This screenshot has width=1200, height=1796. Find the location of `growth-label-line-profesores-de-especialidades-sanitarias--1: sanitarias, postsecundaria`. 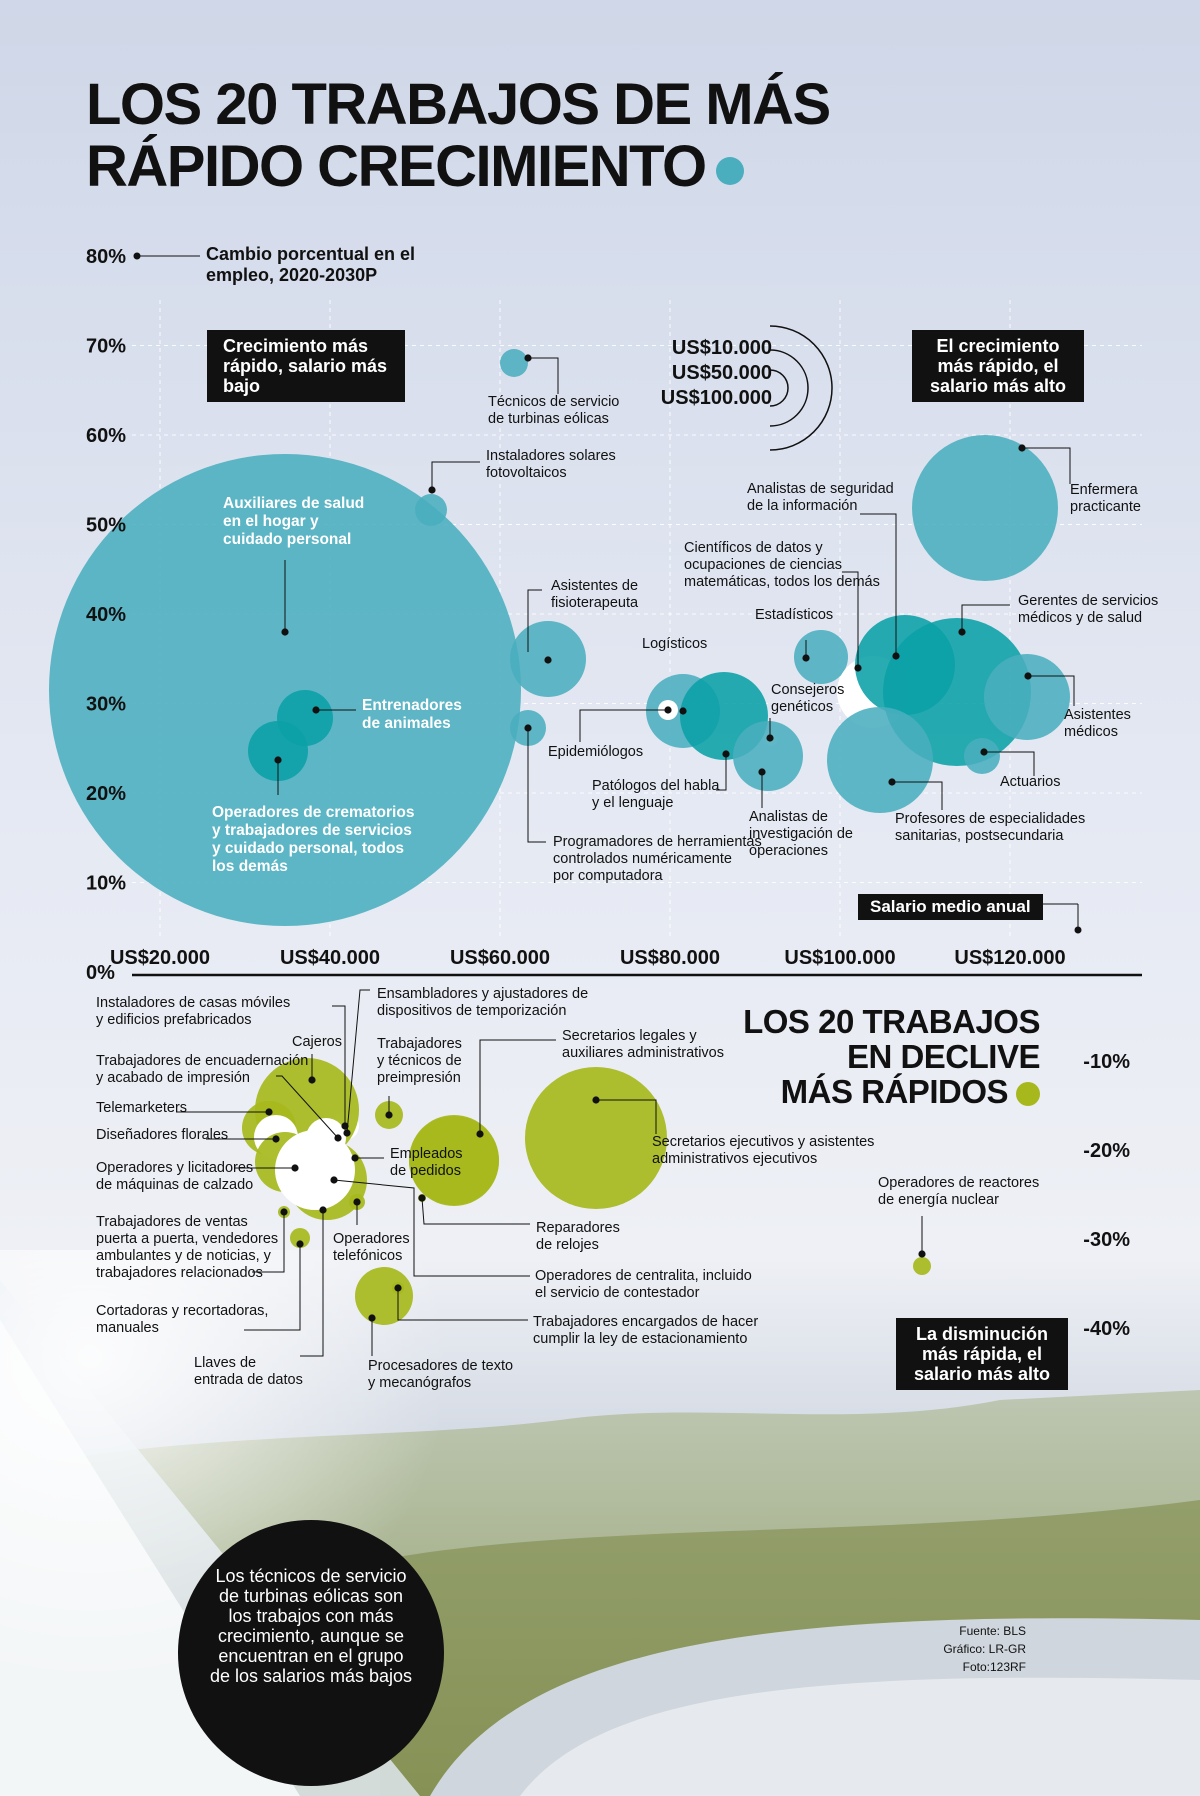

growth-label-line-profesores-de-especialidades-sanitarias--1: sanitarias, postsecundaria is located at coordinates (979, 836).